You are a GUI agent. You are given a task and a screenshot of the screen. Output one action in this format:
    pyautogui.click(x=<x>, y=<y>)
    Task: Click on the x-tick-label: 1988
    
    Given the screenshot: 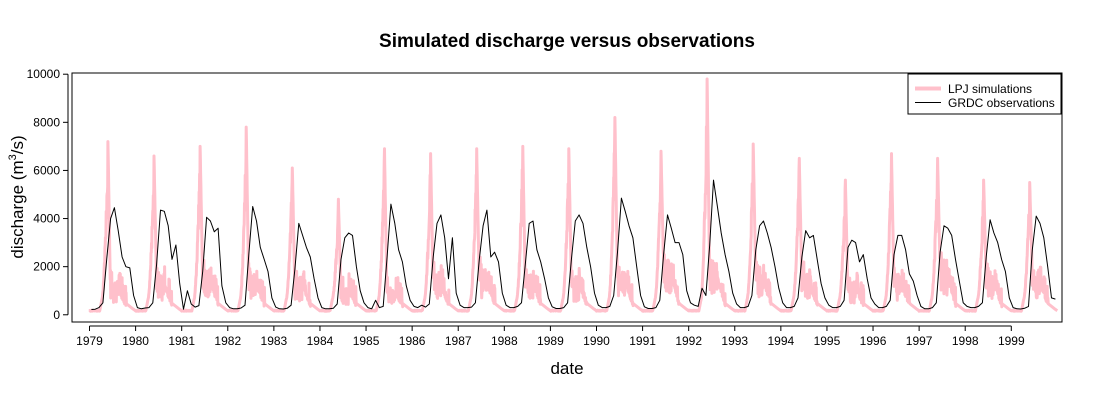 What is the action you would take?
    pyautogui.click(x=504, y=341)
    